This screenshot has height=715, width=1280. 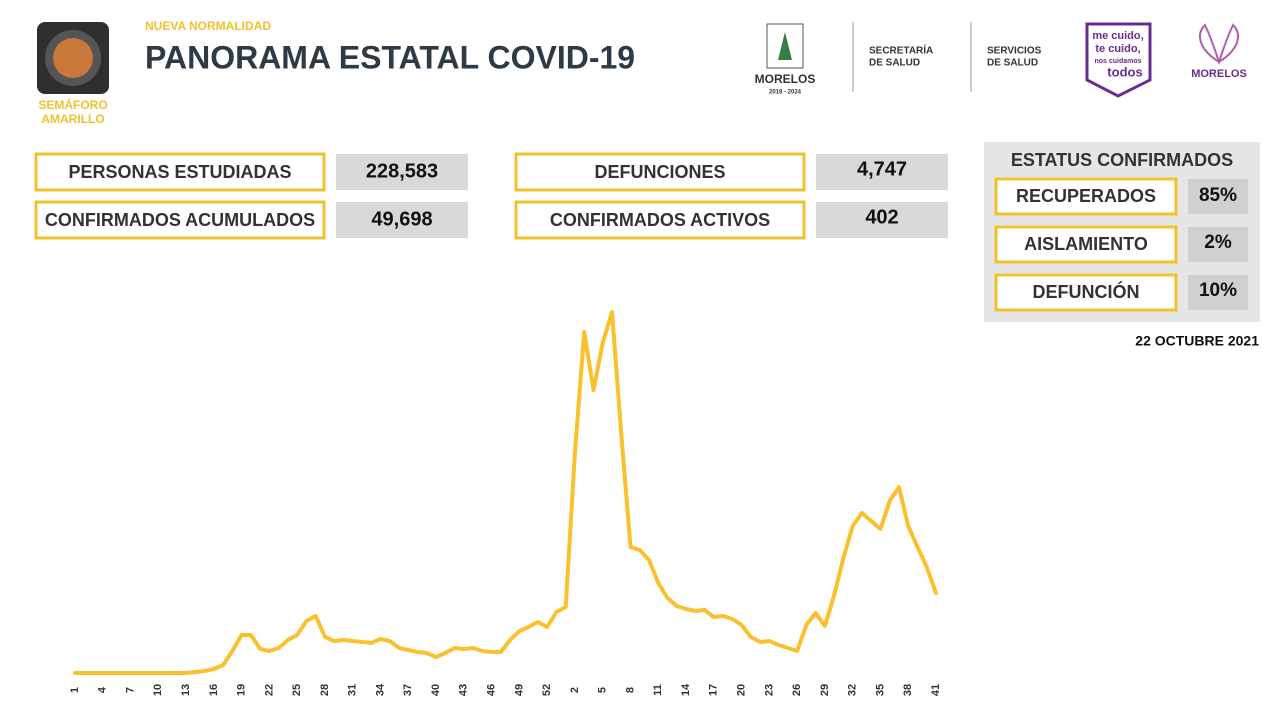 What do you see at coordinates (741, 690) in the screenshot?
I see `x-tick-label: 20` at bounding box center [741, 690].